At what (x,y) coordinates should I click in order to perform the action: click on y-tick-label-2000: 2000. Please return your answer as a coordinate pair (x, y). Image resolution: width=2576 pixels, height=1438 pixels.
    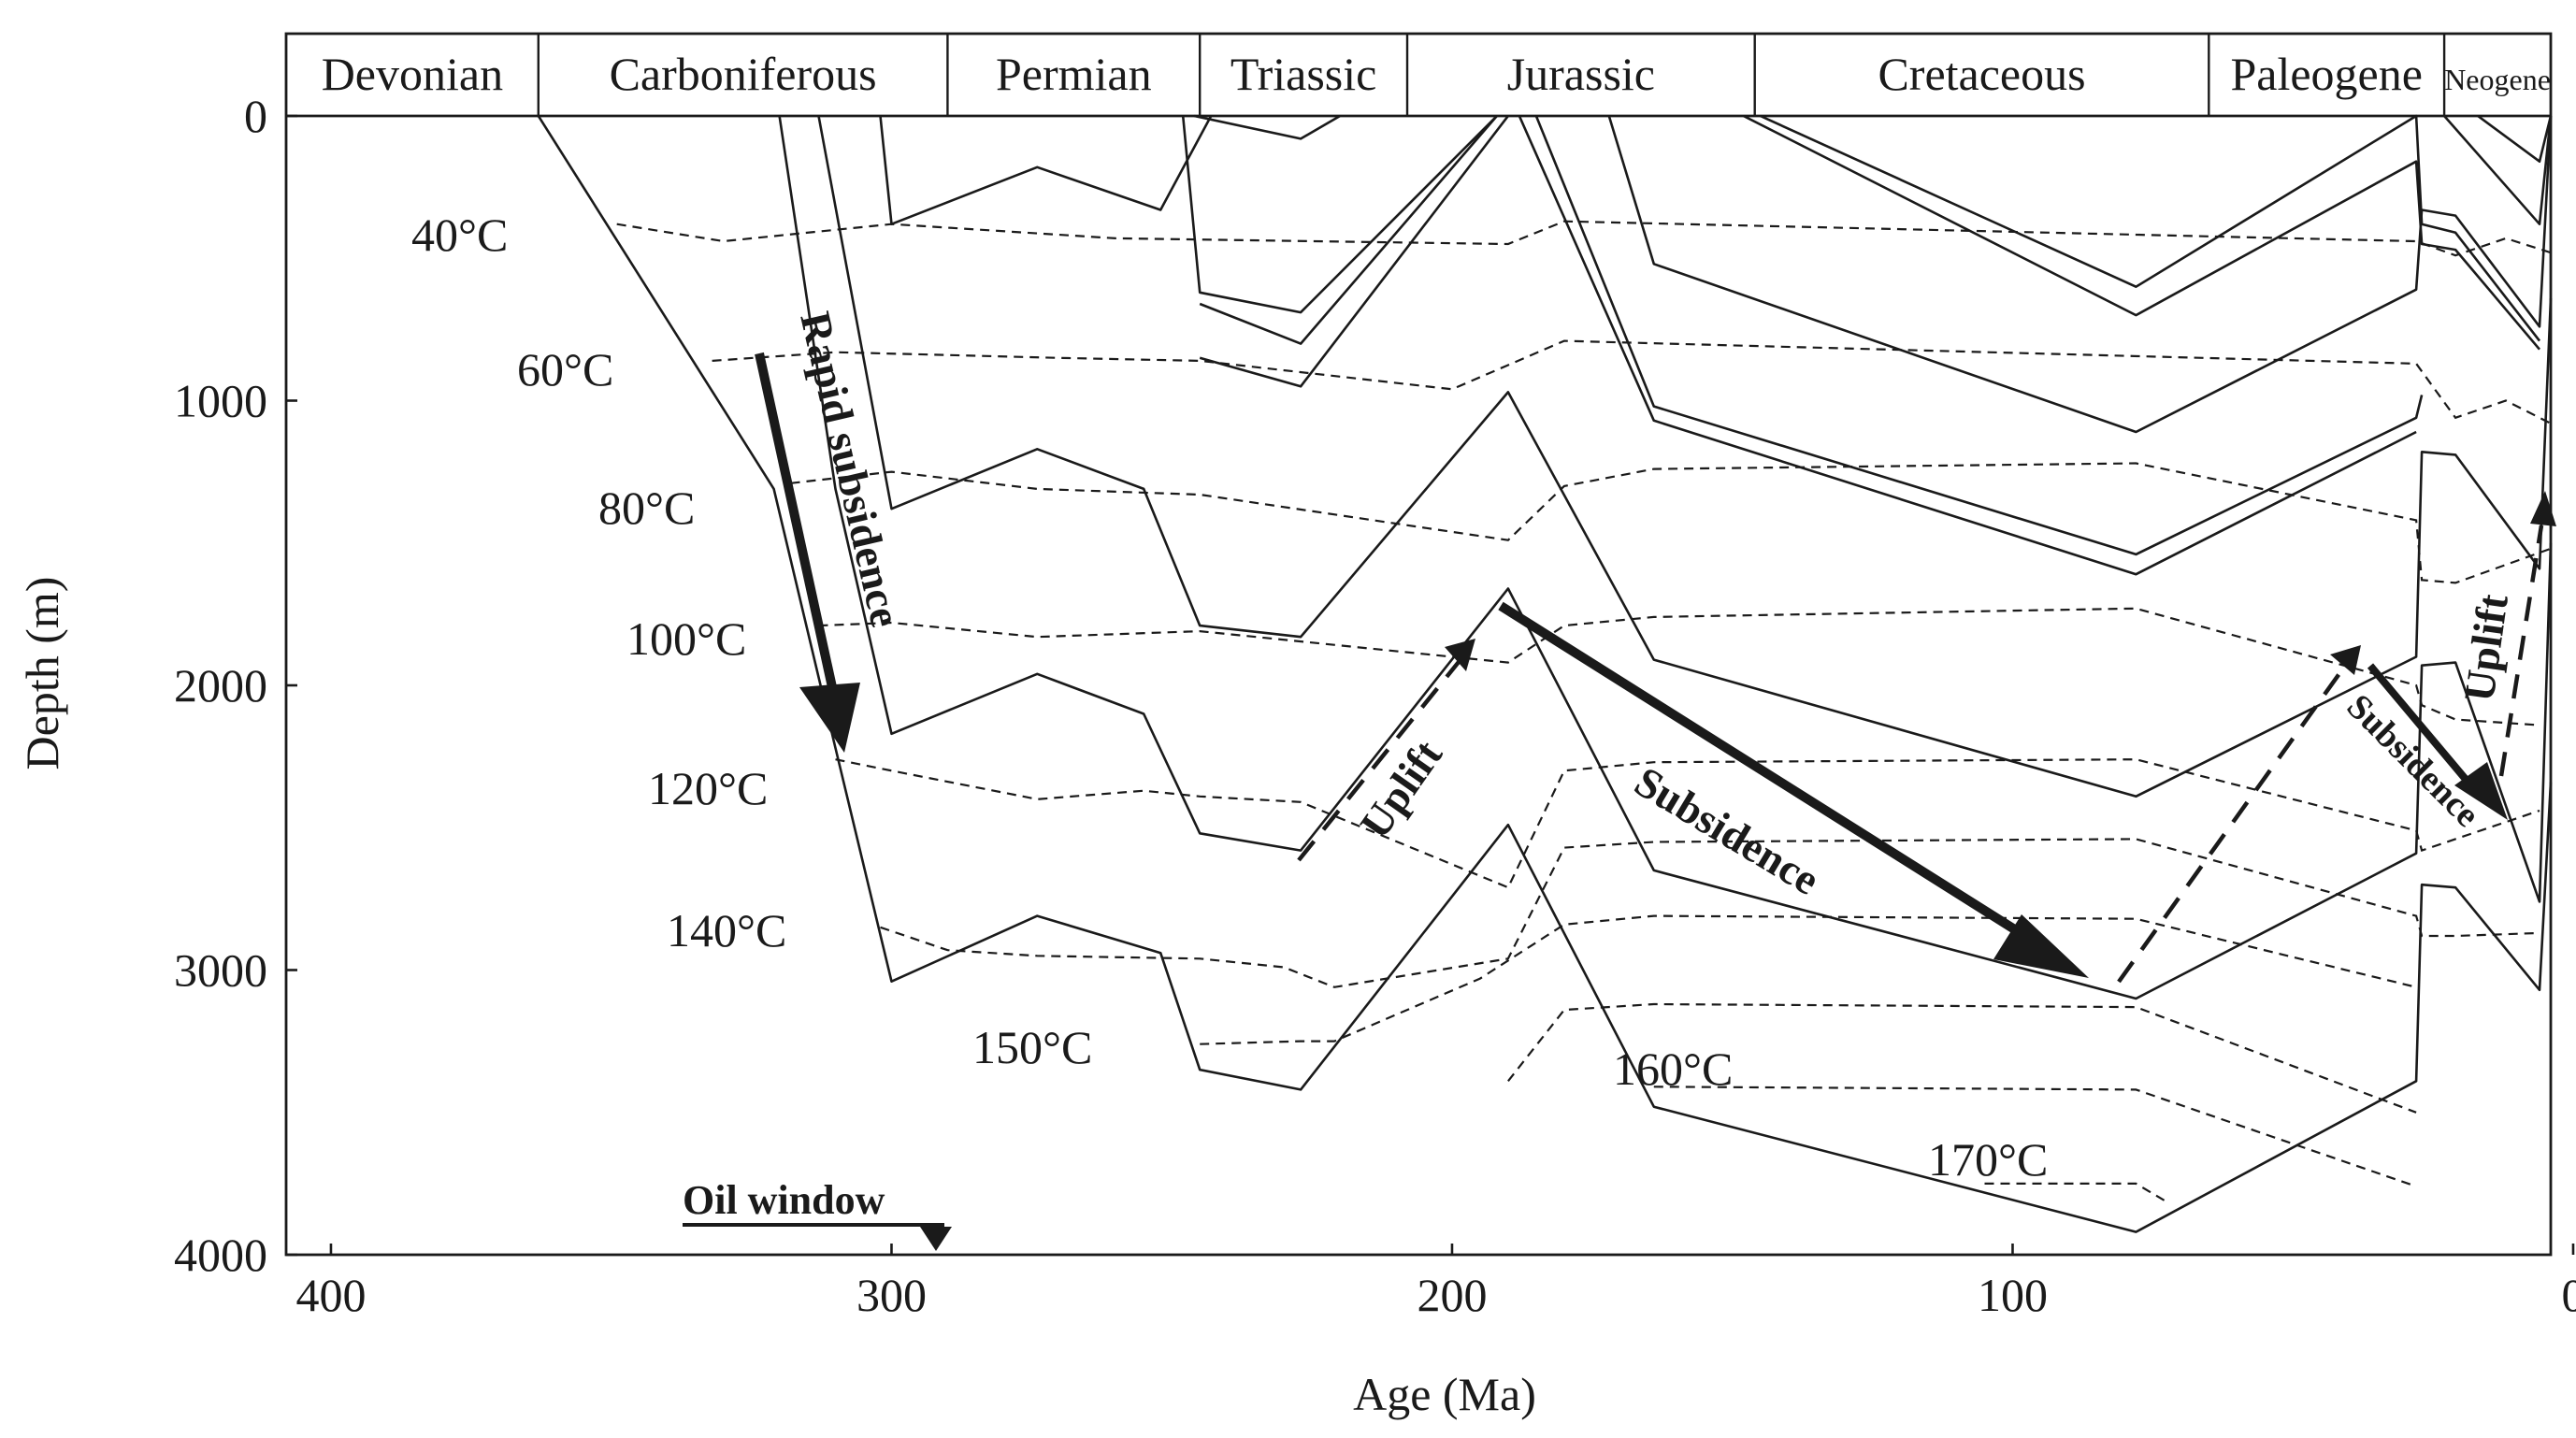
    Looking at the image, I should click on (221, 685).